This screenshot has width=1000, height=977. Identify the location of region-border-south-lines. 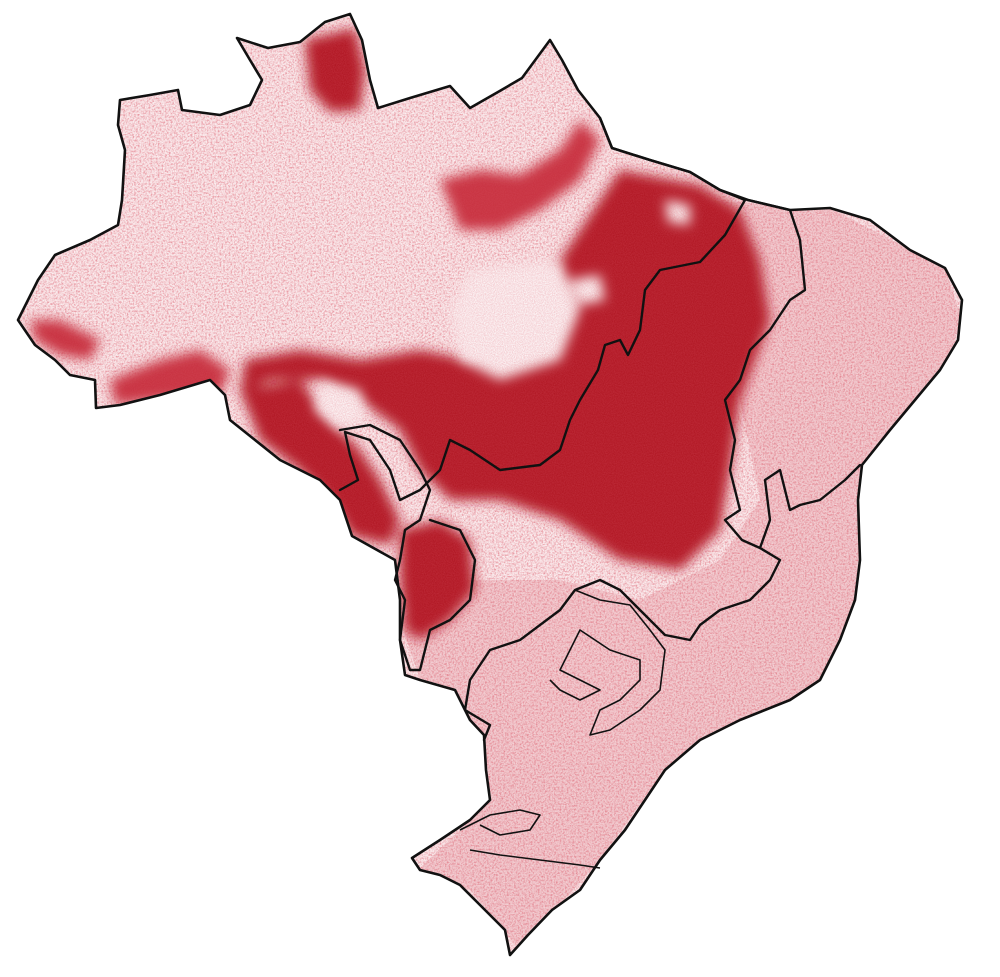
(530, 839).